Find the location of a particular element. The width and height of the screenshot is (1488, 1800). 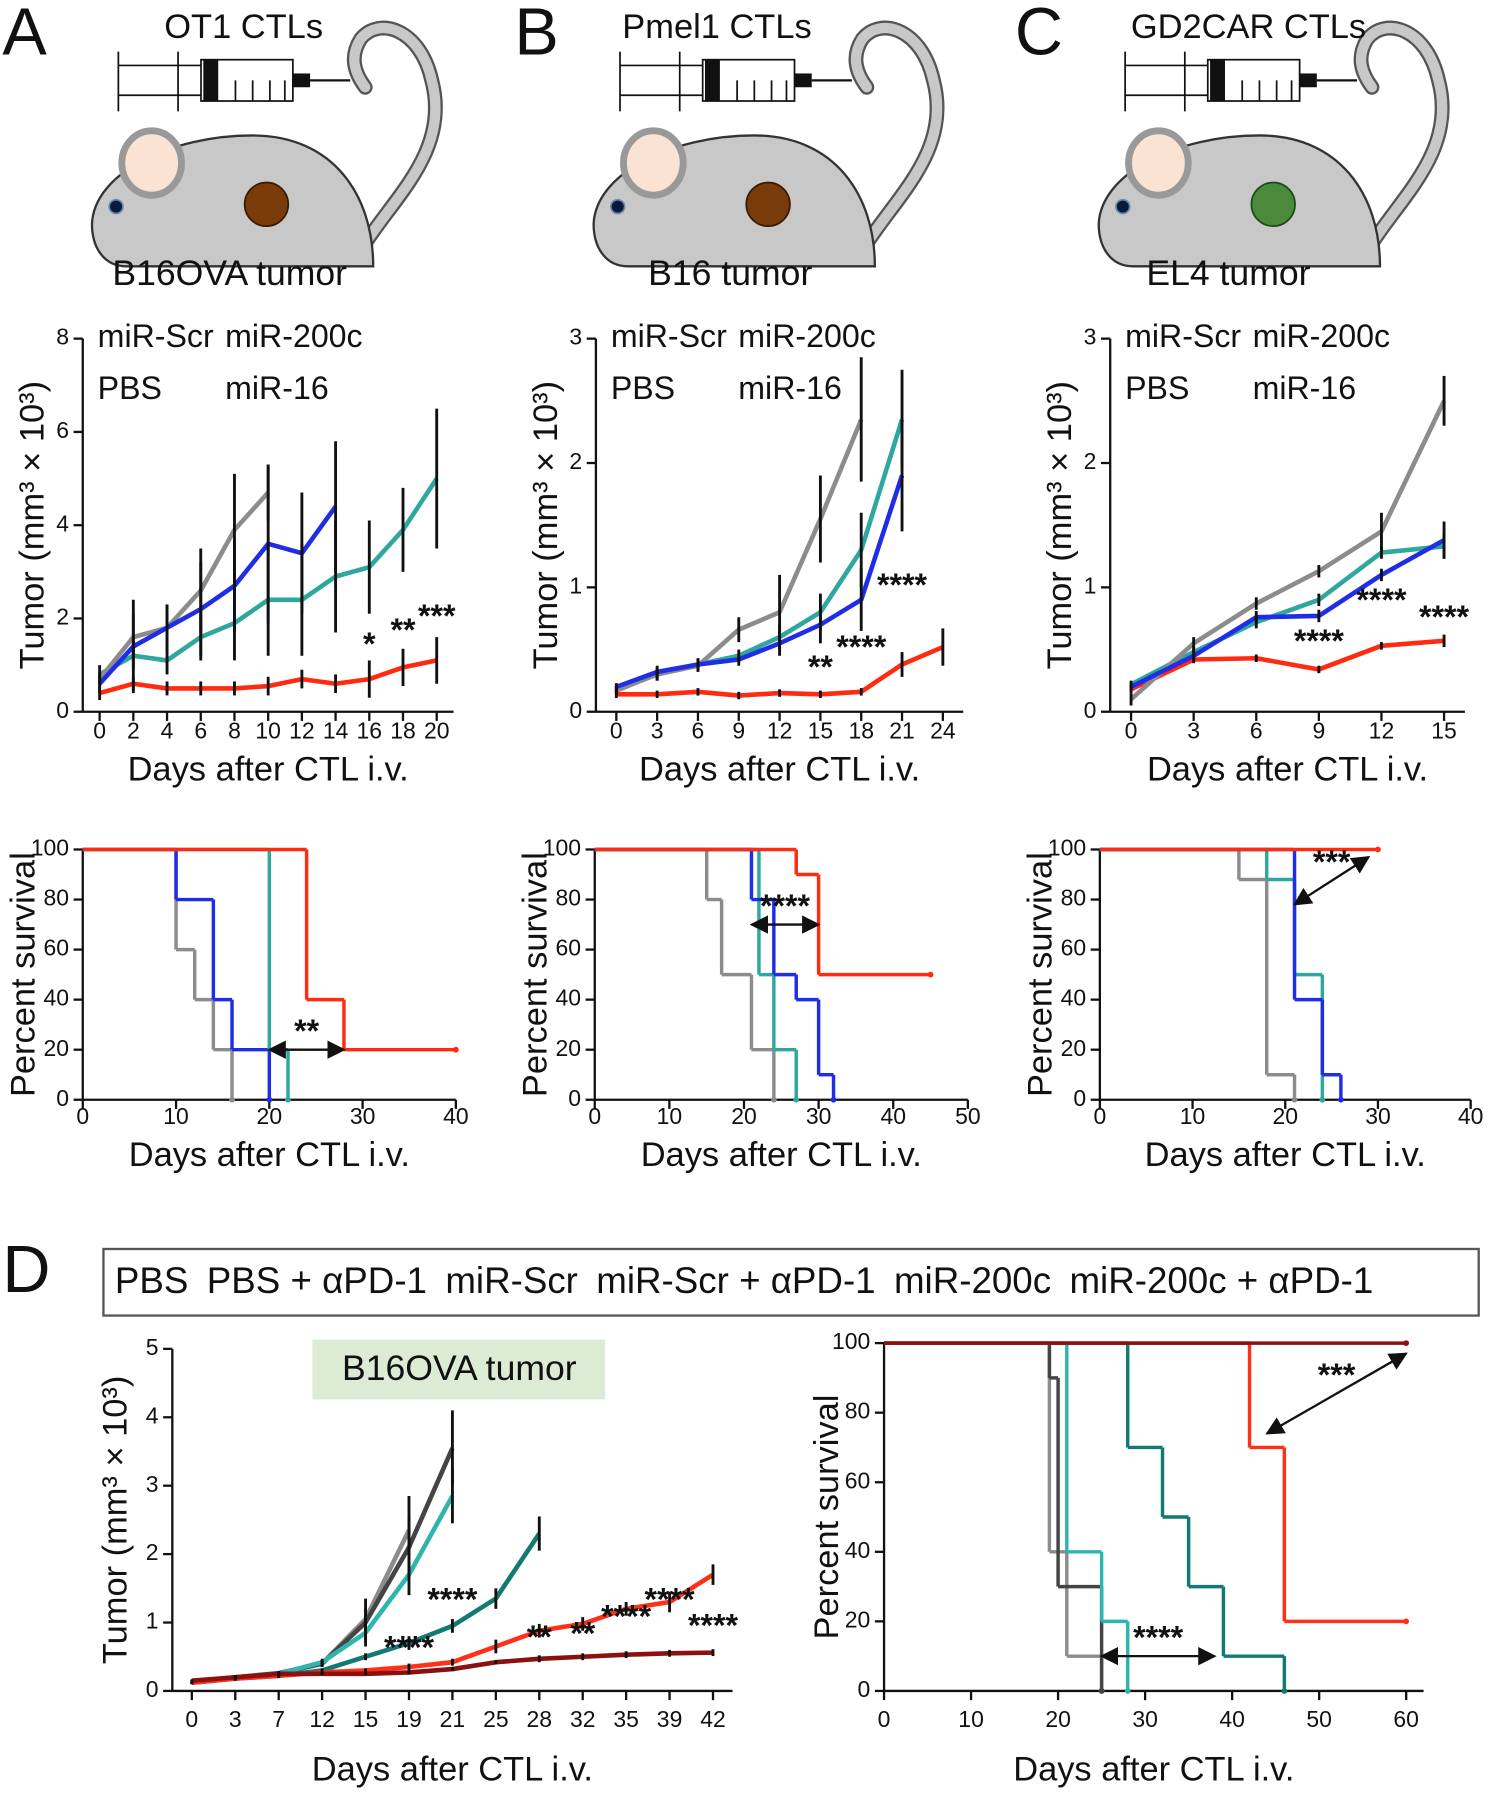

x-tick-label: 6 is located at coordinates (1256, 730).